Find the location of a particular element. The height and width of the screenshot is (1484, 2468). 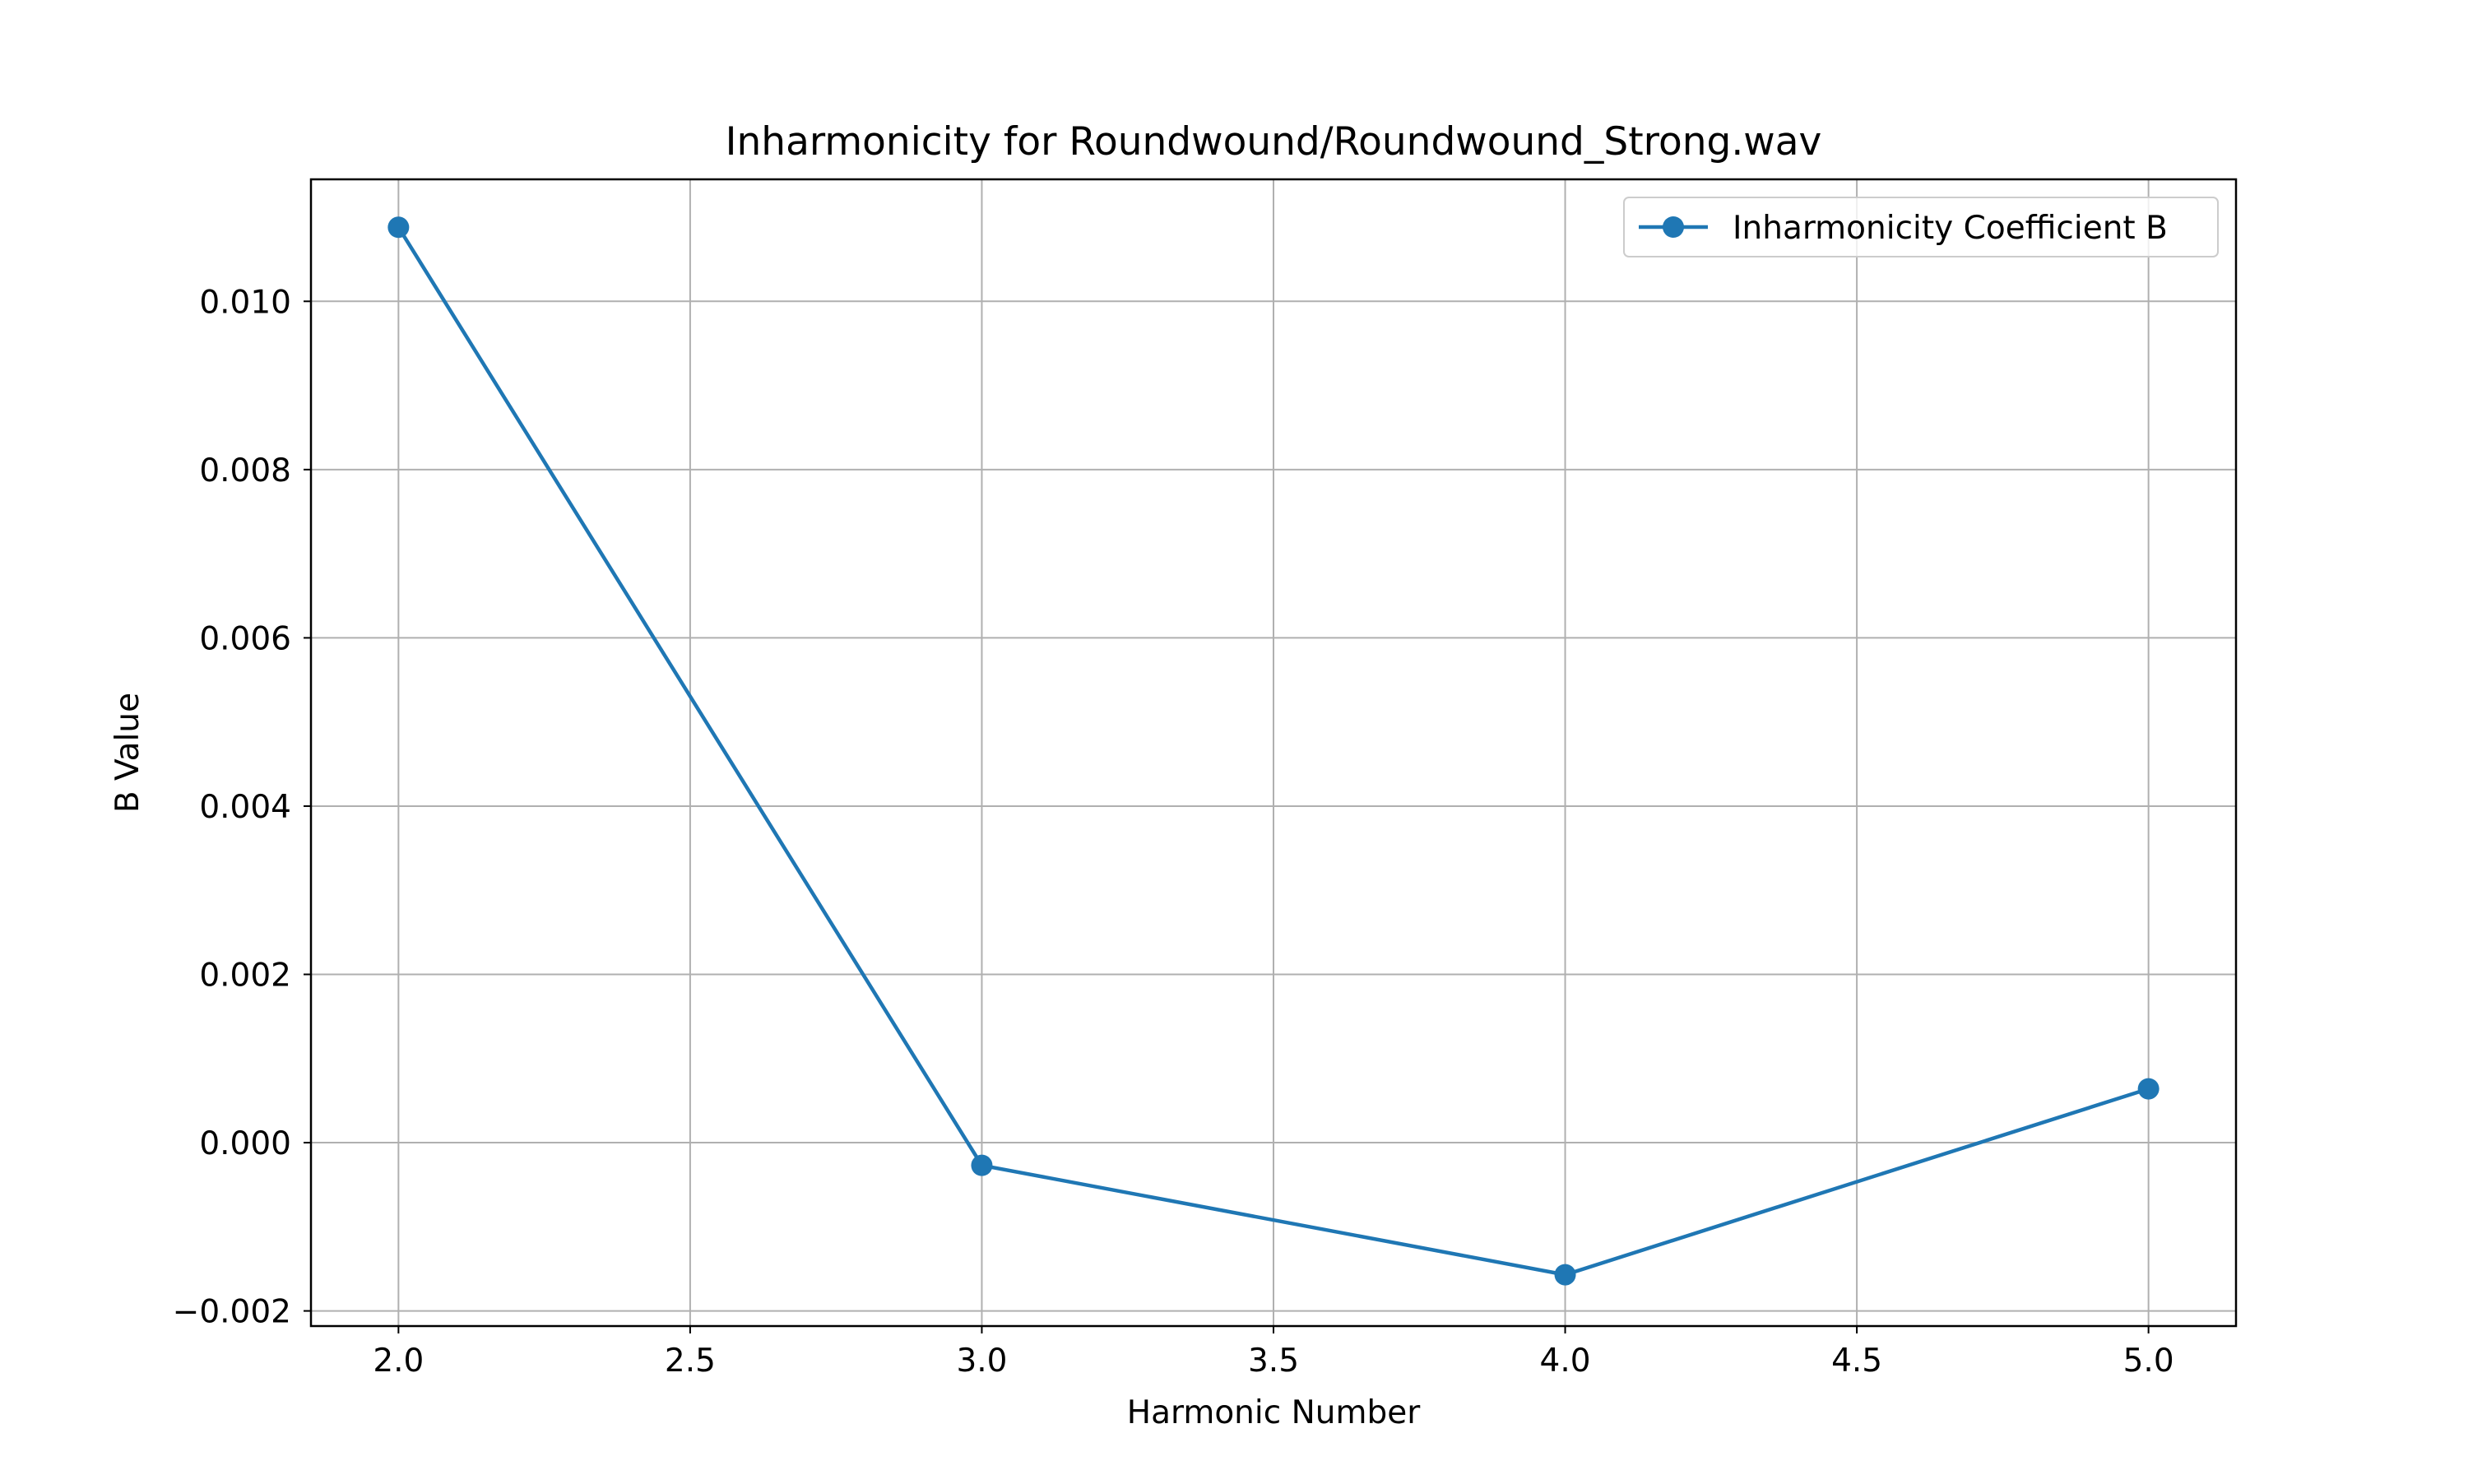

y-tick-label: 0.002 is located at coordinates (245, 975).